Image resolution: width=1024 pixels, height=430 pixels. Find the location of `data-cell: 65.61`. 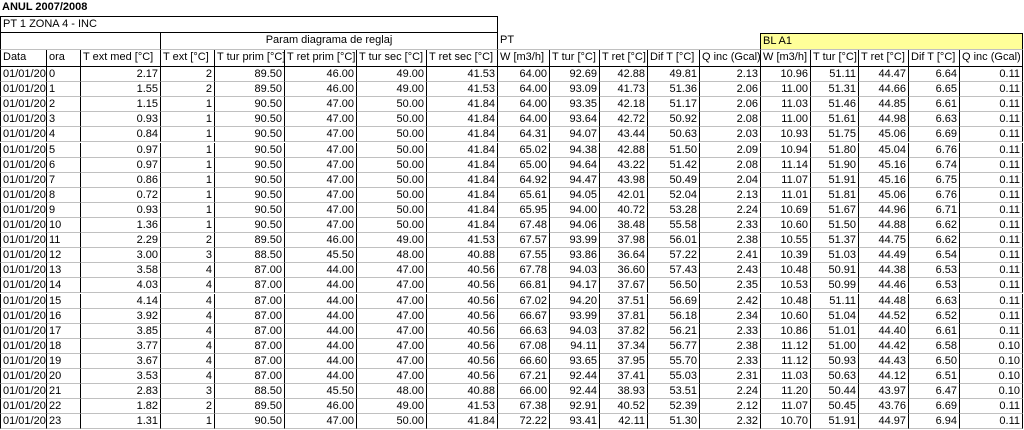

data-cell: 65.61 is located at coordinates (524, 195).